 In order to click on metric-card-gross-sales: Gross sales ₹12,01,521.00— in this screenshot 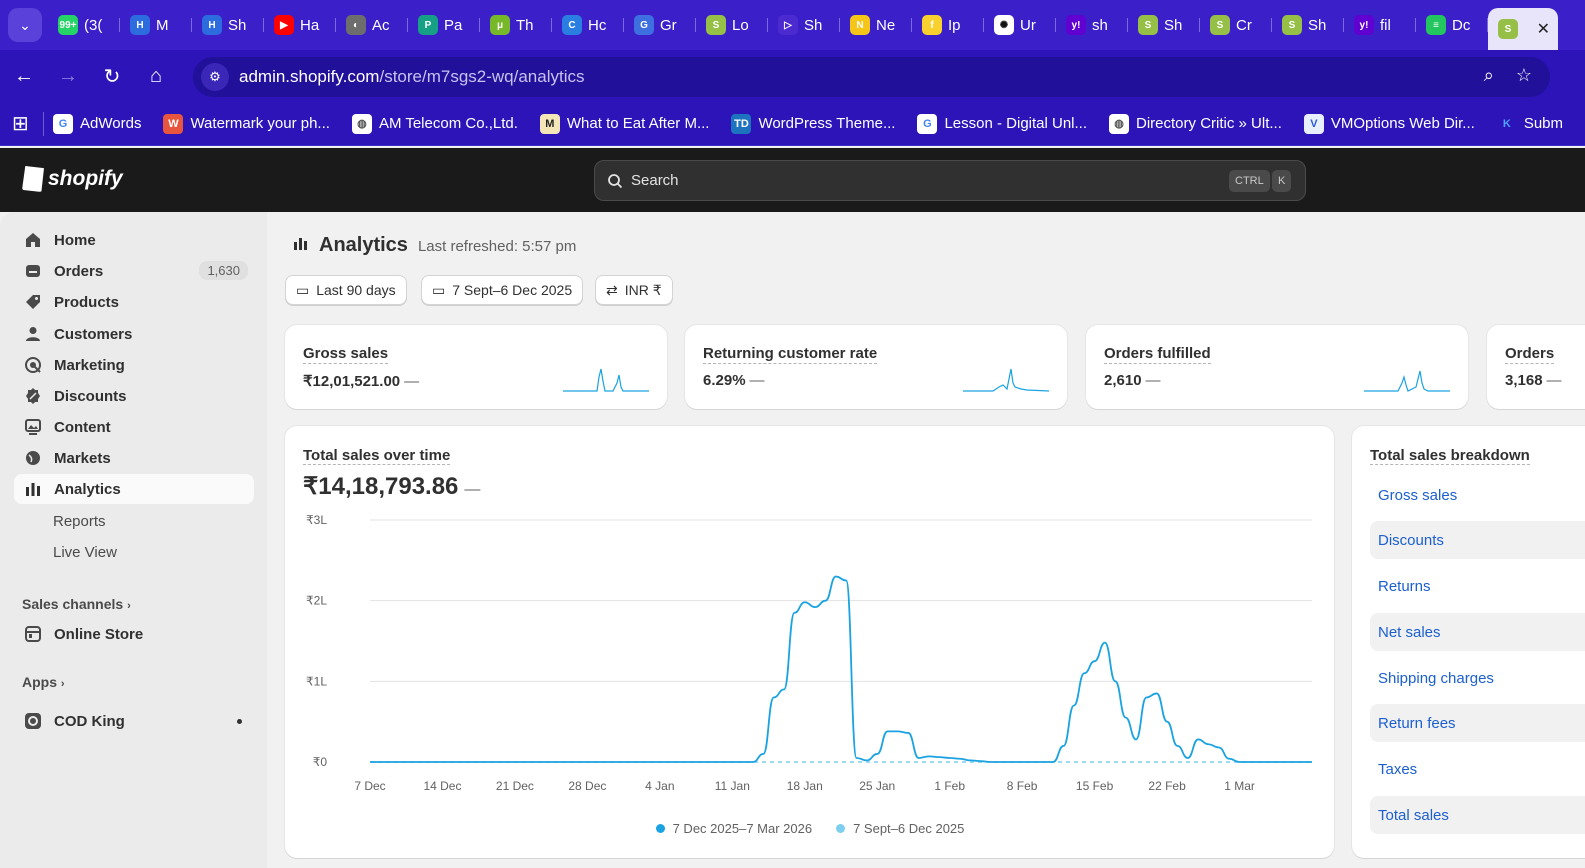, I will do `click(476, 367)`.